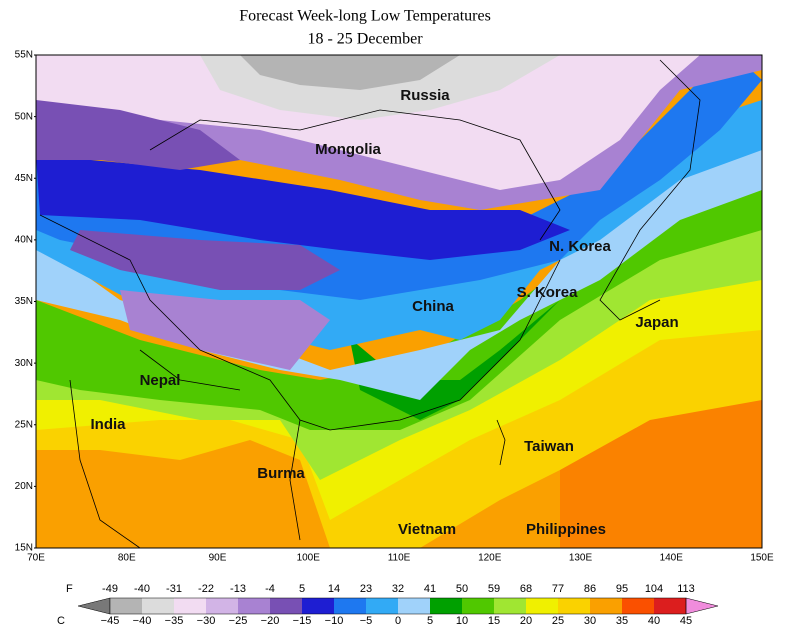 The image size is (800, 628). I want to click on colorbar-c-label: −45, so click(110, 621).